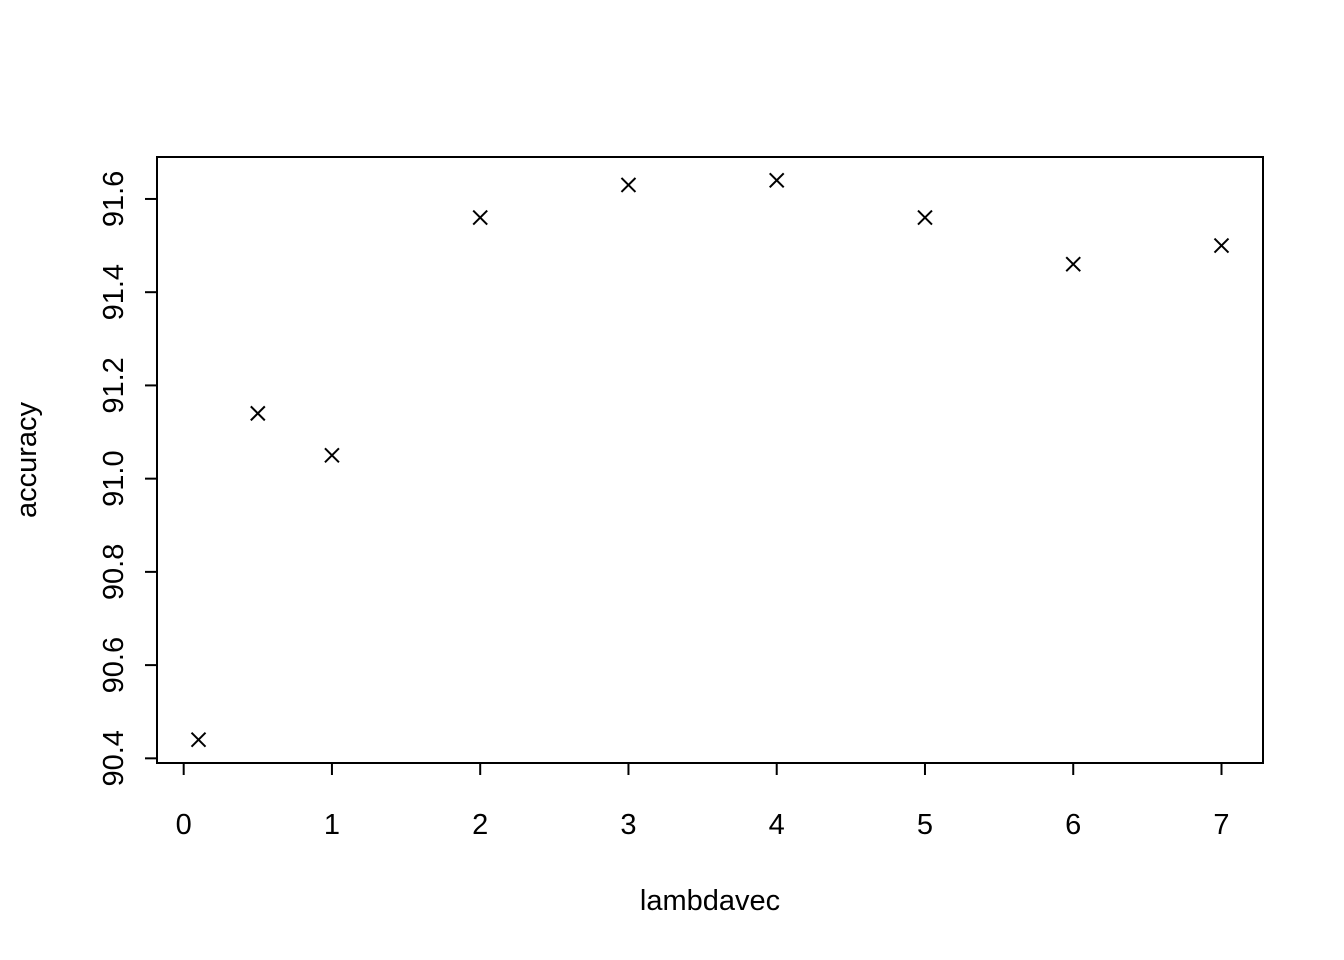 This screenshot has height=960, width=1344. What do you see at coordinates (703, 801) in the screenshot?
I see `x-axis: 0 1 2 3 4 5 6 7` at bounding box center [703, 801].